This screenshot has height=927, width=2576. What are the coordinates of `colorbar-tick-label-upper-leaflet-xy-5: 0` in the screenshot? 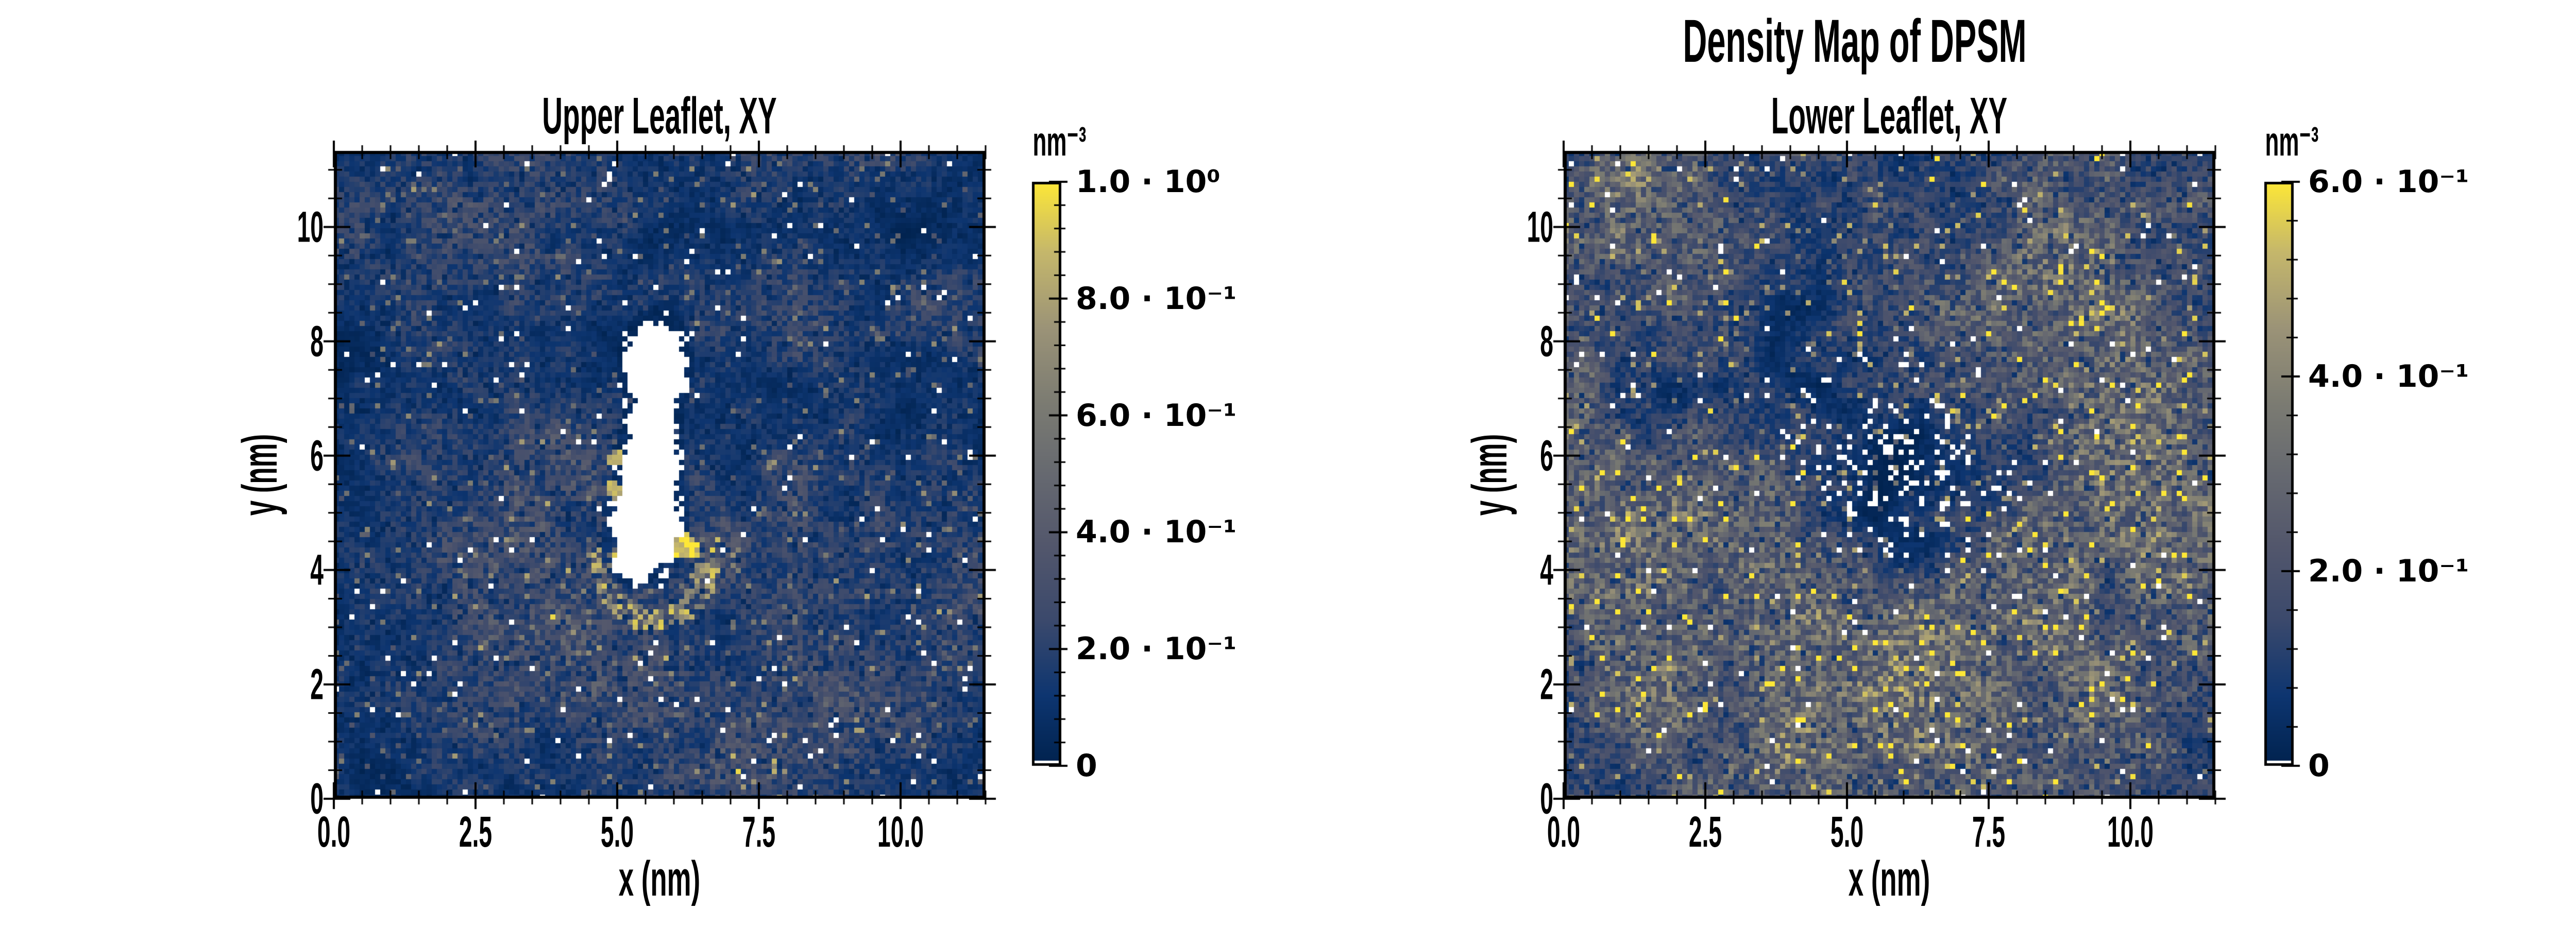 It's located at (1086, 766).